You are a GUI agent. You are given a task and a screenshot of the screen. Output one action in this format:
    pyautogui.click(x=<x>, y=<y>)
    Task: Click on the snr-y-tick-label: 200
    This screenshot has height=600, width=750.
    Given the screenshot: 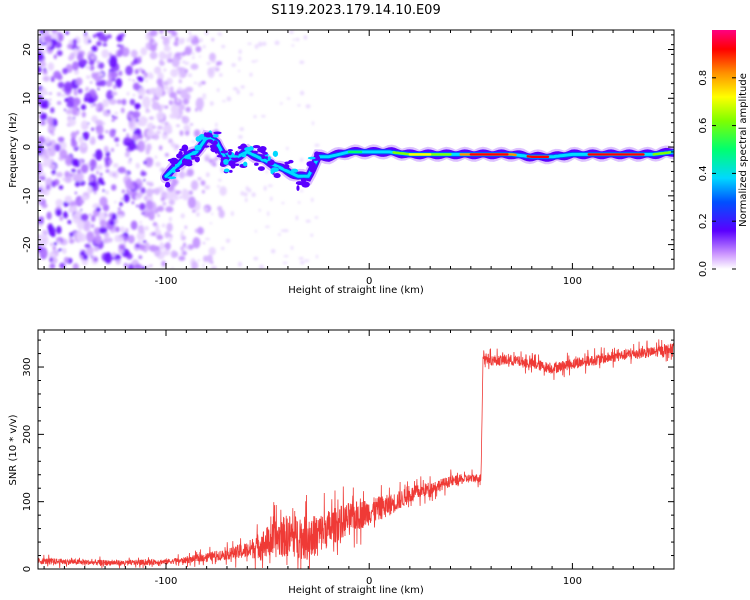 What is the action you would take?
    pyautogui.click(x=27, y=434)
    